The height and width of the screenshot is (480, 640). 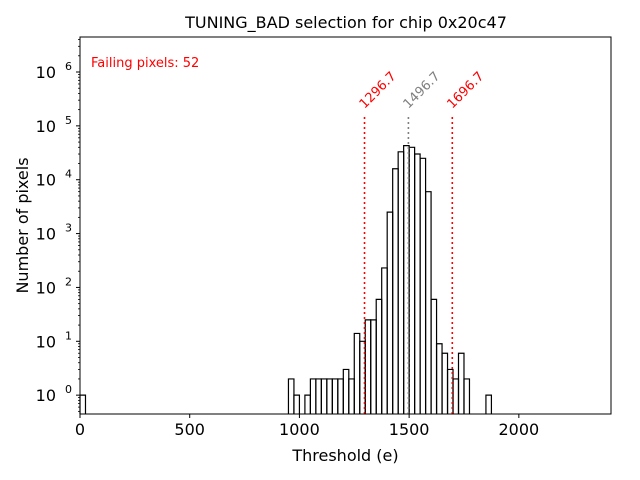 What do you see at coordinates (54, 179) in the screenshot?
I see `y-tick-label-4: 10 4` at bounding box center [54, 179].